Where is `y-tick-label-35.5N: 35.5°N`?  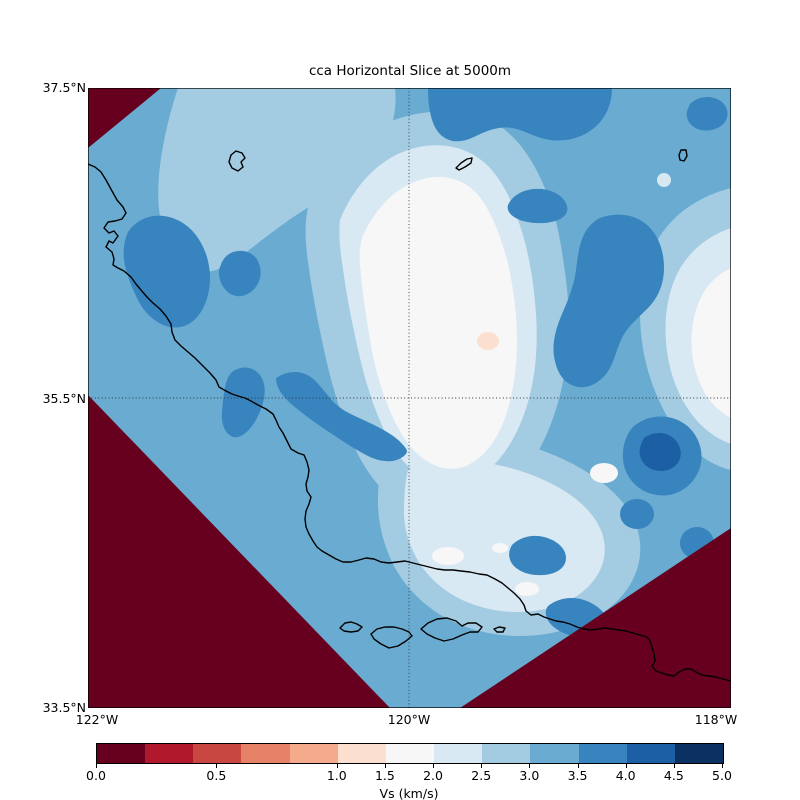 y-tick-label-35.5N: 35.5°N is located at coordinates (64, 398).